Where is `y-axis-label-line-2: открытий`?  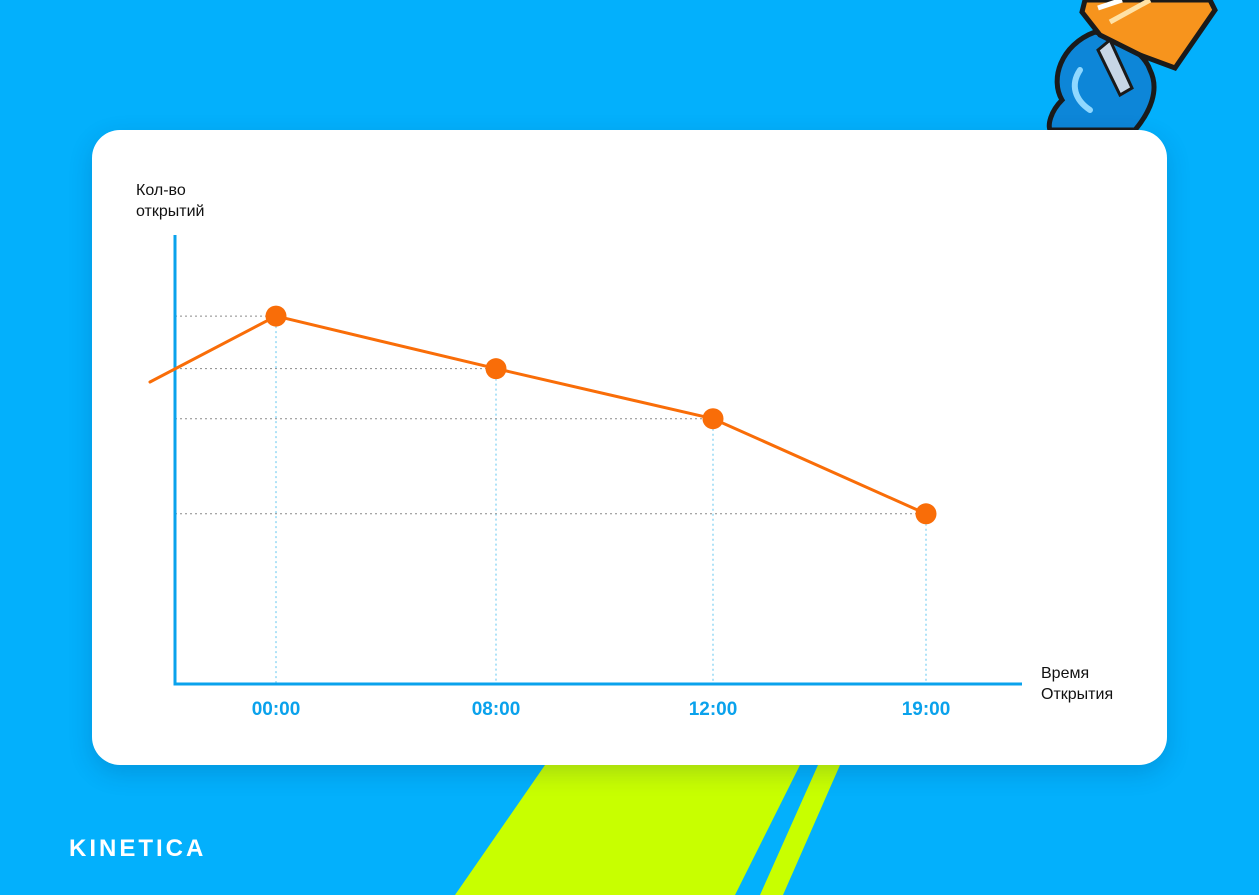 y-axis-label-line-2: открытий is located at coordinates (170, 211).